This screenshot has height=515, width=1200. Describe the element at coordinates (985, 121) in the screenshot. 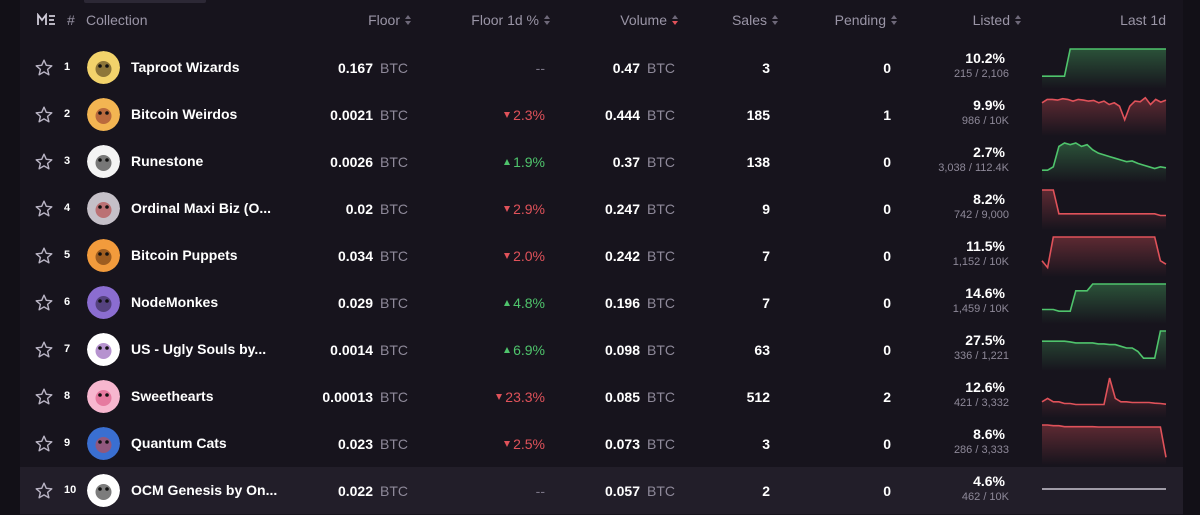

I see `listed-count: 986 / 10K` at that location.